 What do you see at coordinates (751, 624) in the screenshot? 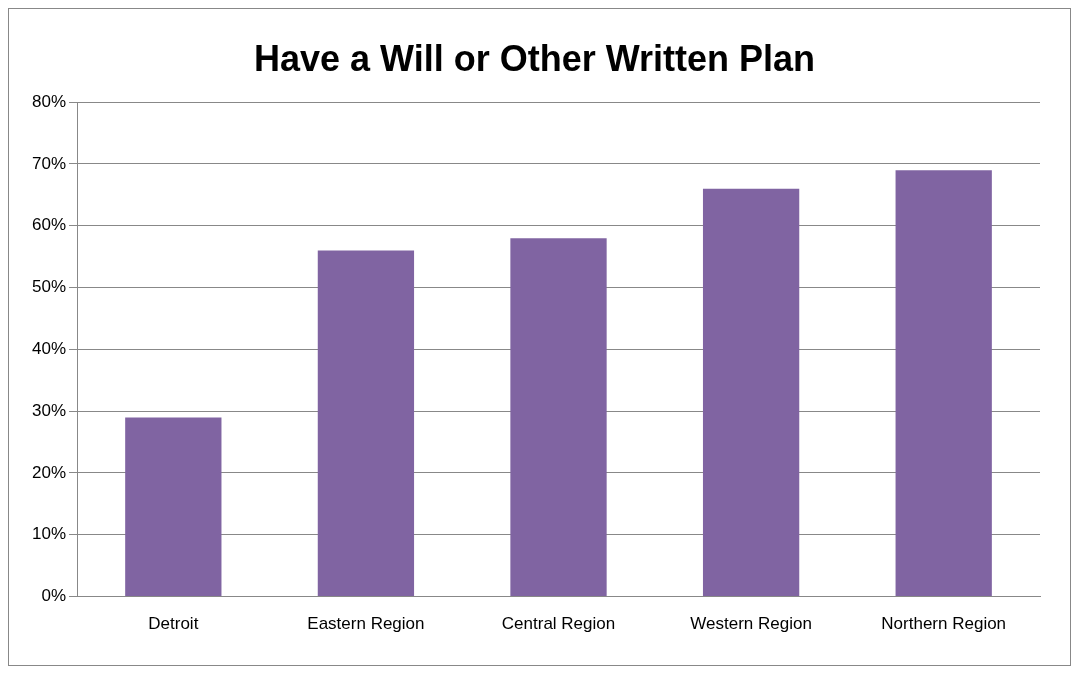
I see `x-tick-label: Western Region` at bounding box center [751, 624].